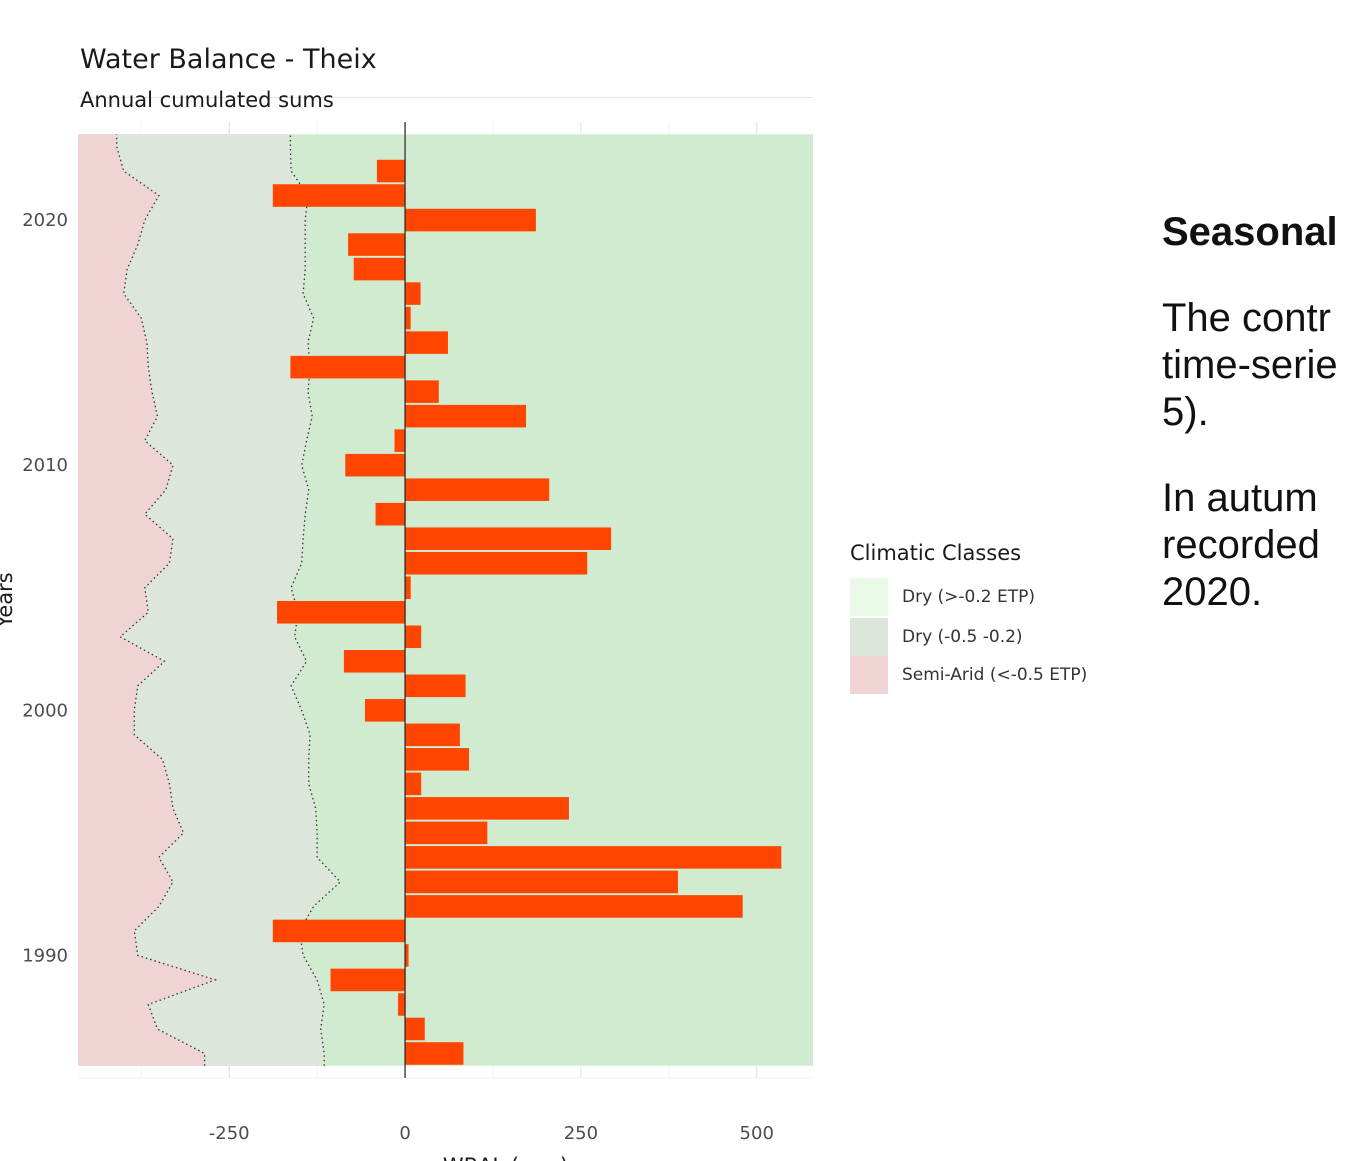  I want to click on bar-2022, so click(391, 171).